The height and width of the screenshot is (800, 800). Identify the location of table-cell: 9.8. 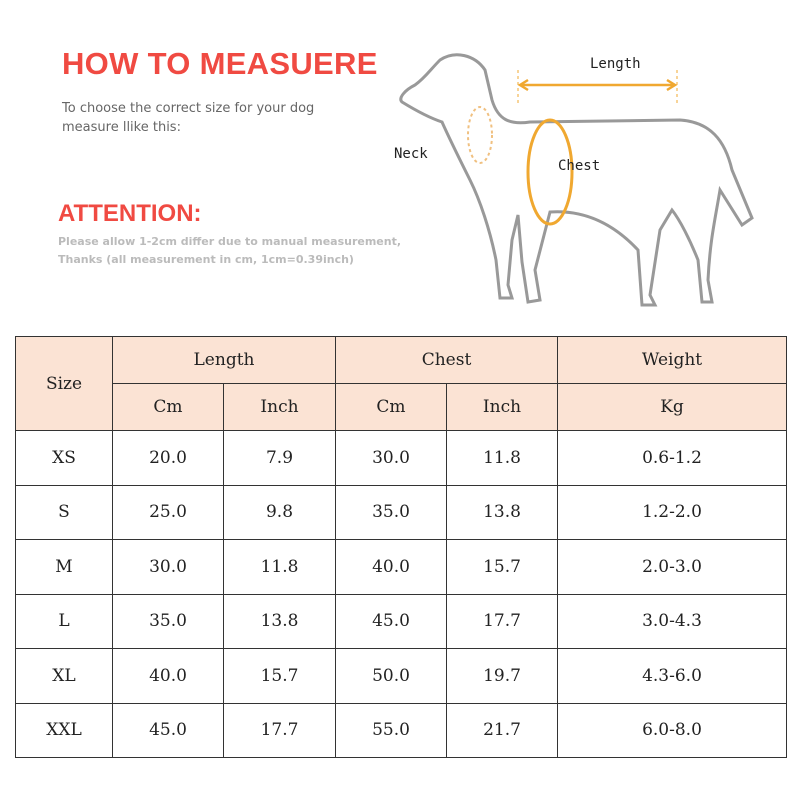
(279, 512).